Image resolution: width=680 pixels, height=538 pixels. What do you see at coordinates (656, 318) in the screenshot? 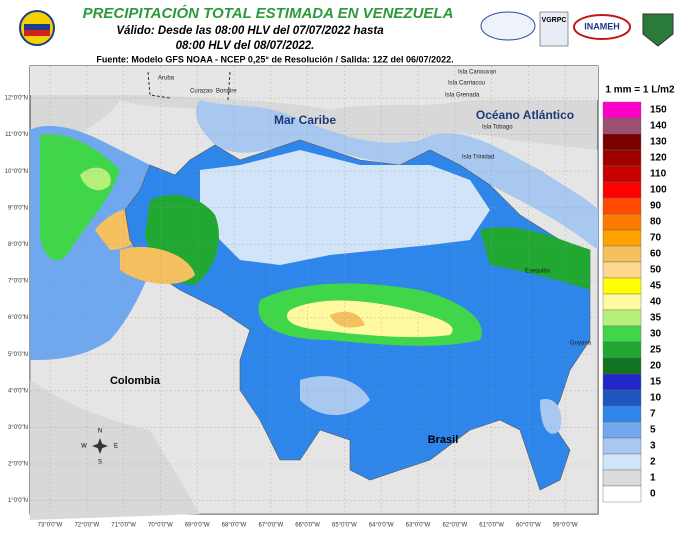
I see `legend-label: 35` at bounding box center [656, 318].